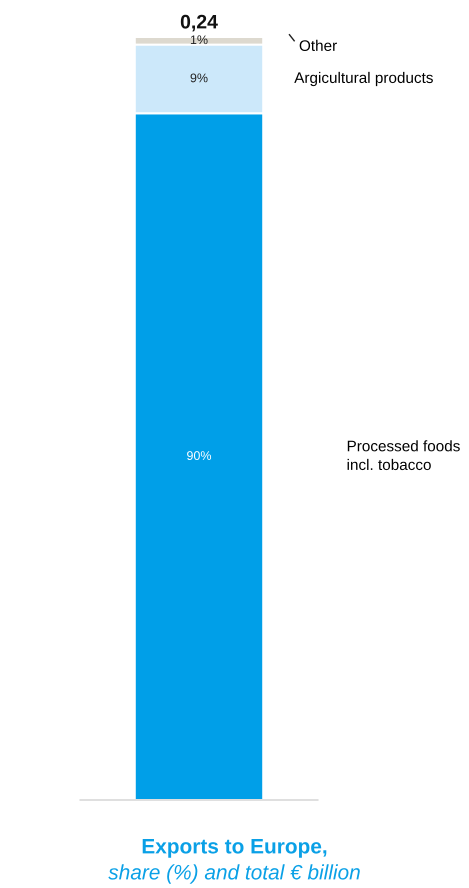 This screenshot has height=888, width=469. I want to click on text: Other, so click(318, 46).